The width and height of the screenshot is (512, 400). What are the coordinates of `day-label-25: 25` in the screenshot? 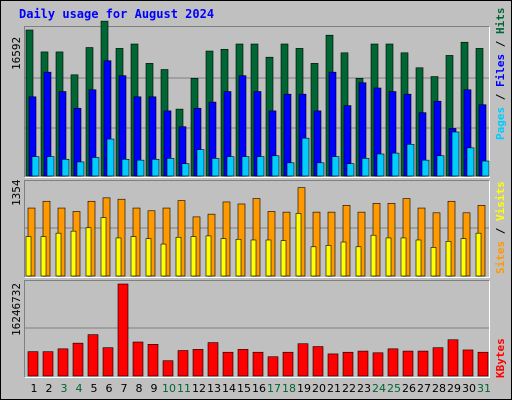 It's located at (394, 388).